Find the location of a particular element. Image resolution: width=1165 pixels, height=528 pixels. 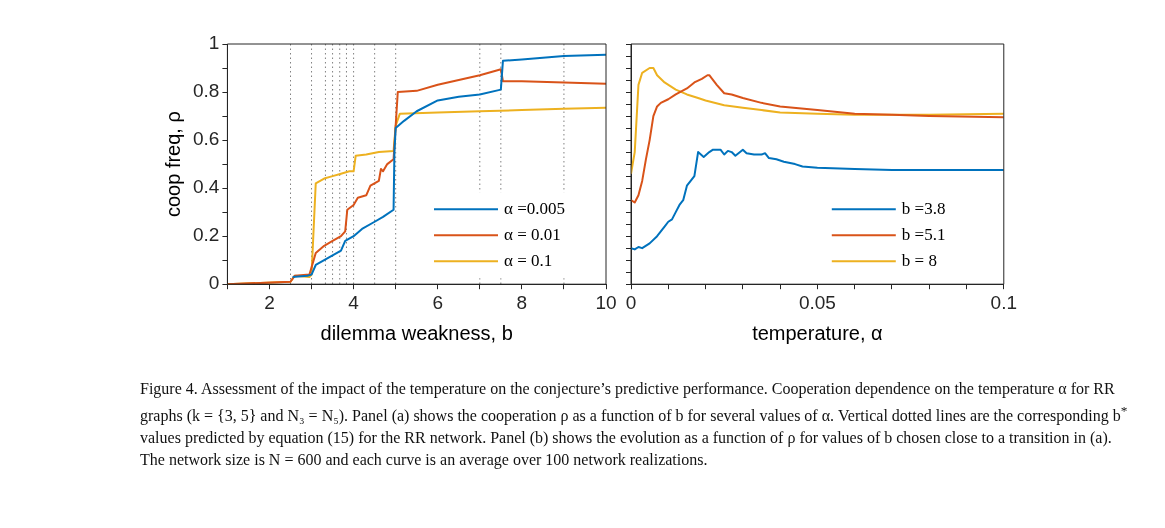

y-tick-label: 0.4 is located at coordinates (206, 187).